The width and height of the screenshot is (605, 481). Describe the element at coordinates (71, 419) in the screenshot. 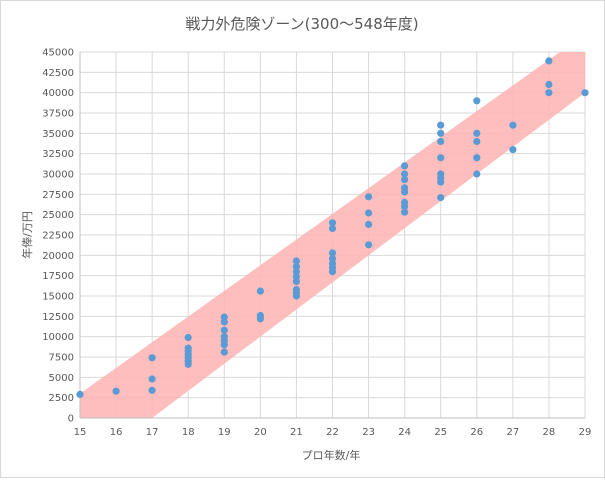

I see `y-tick-label: 0` at that location.